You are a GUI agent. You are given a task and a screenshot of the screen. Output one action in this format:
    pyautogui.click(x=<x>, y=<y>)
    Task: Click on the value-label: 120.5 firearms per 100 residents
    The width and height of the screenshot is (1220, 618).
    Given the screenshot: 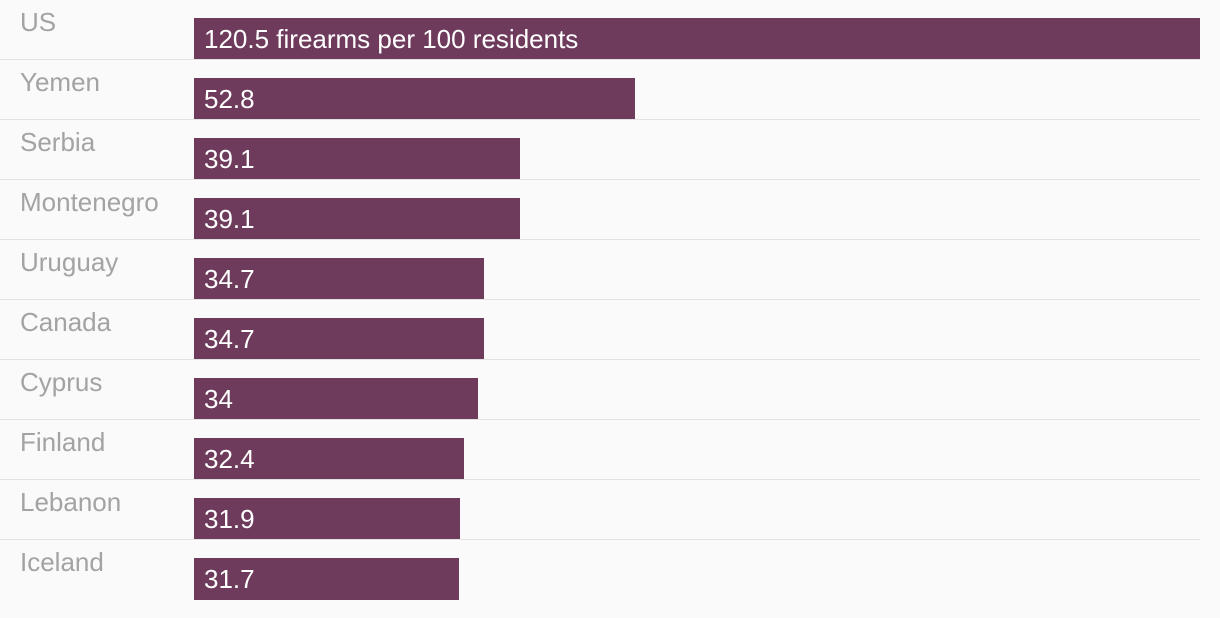 What is the action you would take?
    pyautogui.click(x=391, y=39)
    